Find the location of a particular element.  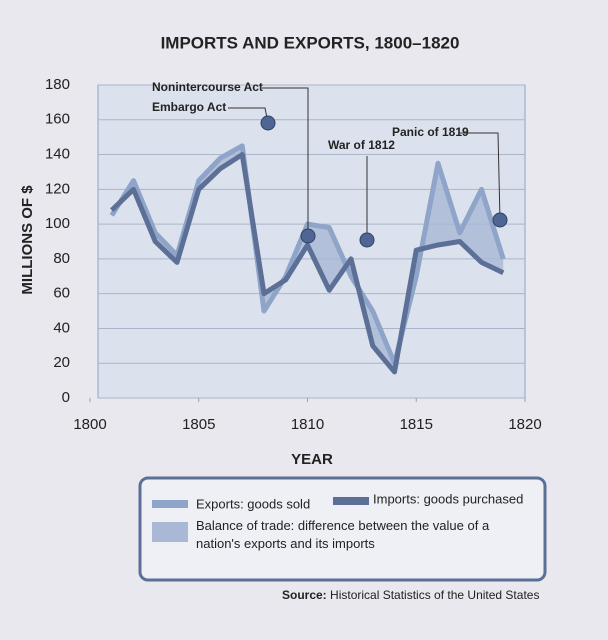

annotation: Embargo Act is located at coordinates (189, 107).